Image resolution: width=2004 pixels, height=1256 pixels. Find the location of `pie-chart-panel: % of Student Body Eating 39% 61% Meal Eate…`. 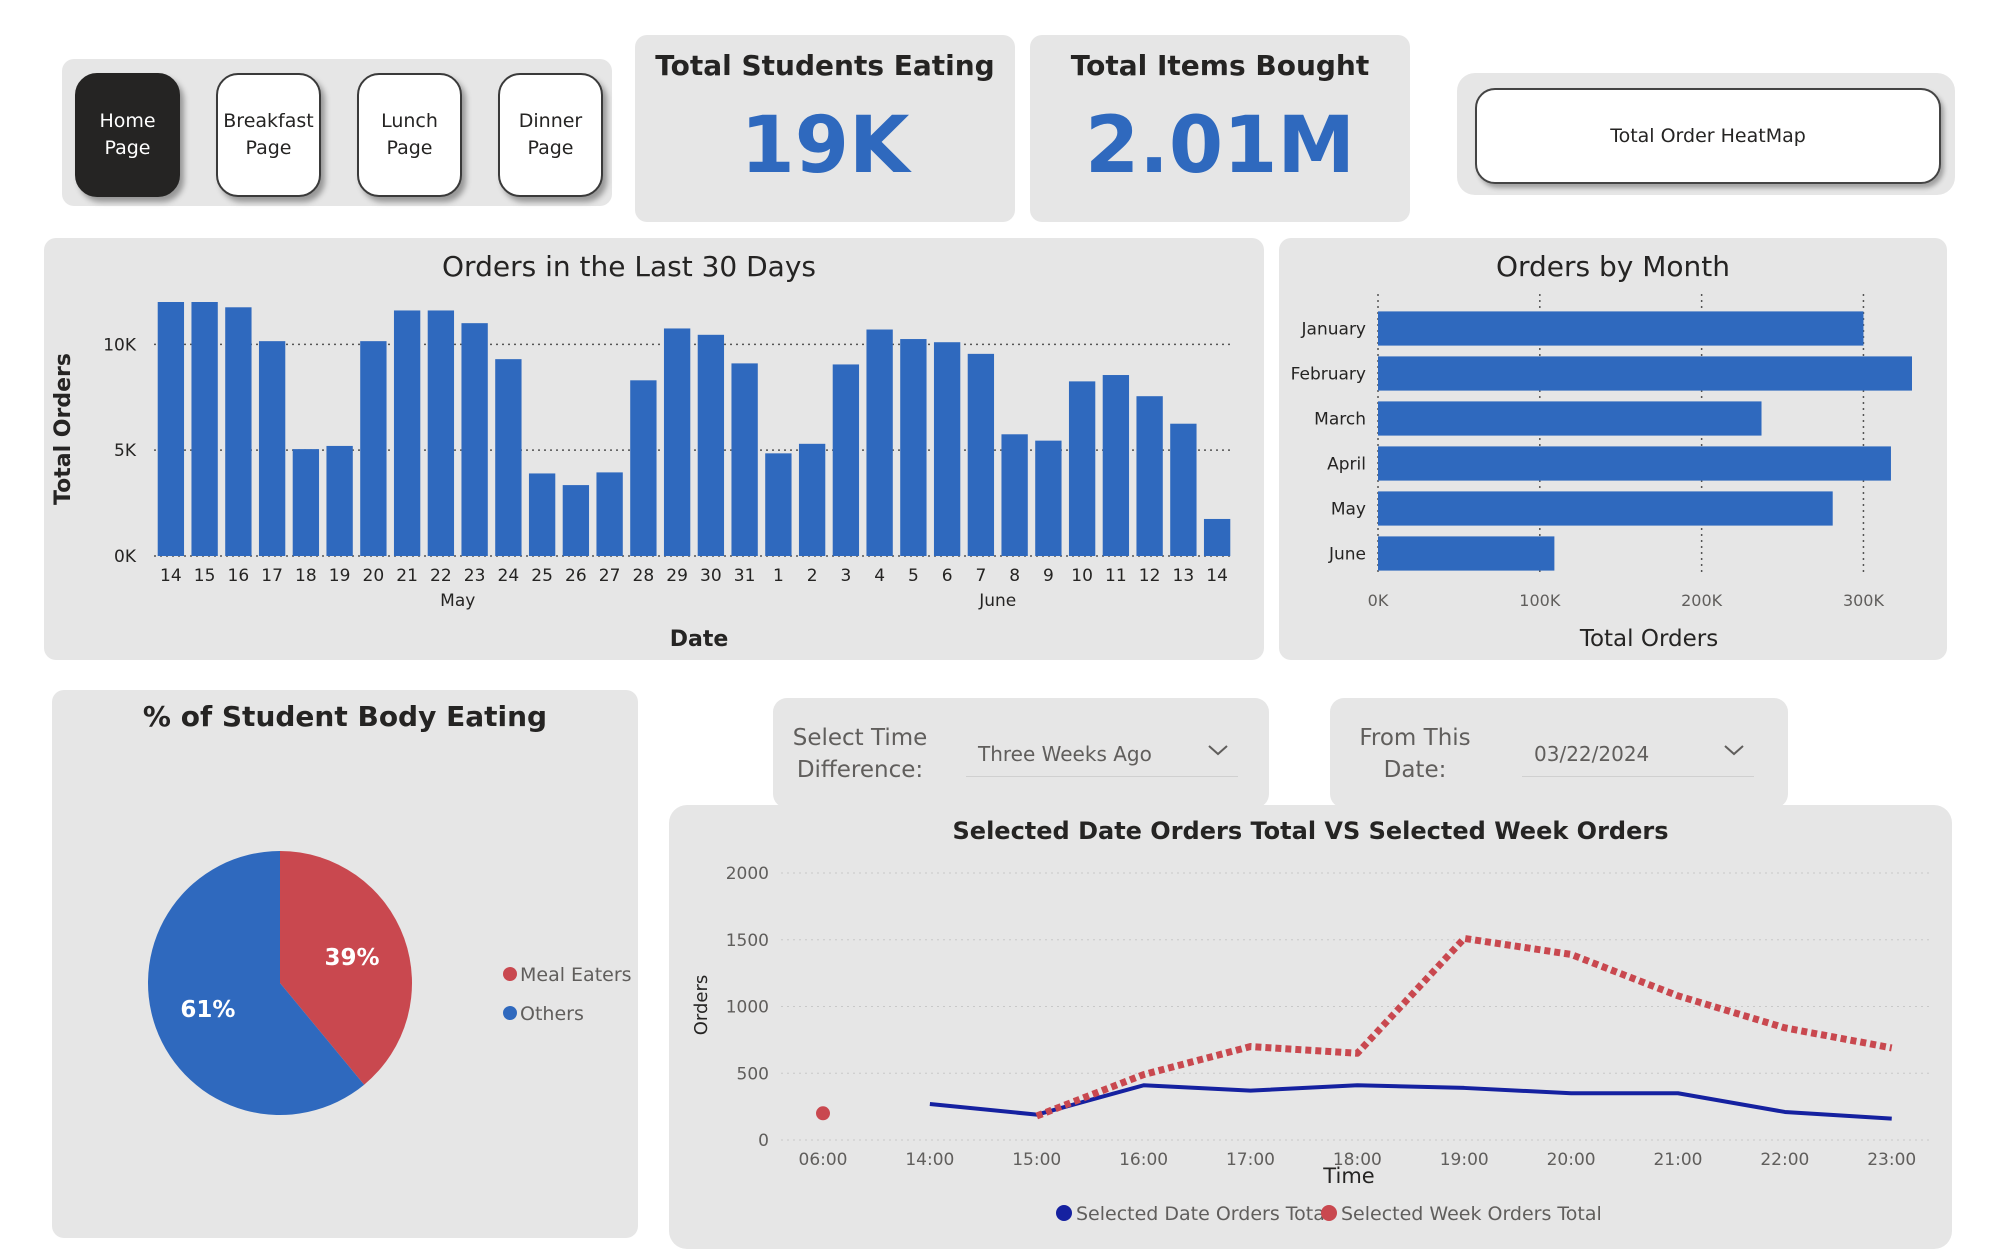

pie-chart-panel: % of Student Body Eating 39% 61% Meal Eate… is located at coordinates (345, 964).